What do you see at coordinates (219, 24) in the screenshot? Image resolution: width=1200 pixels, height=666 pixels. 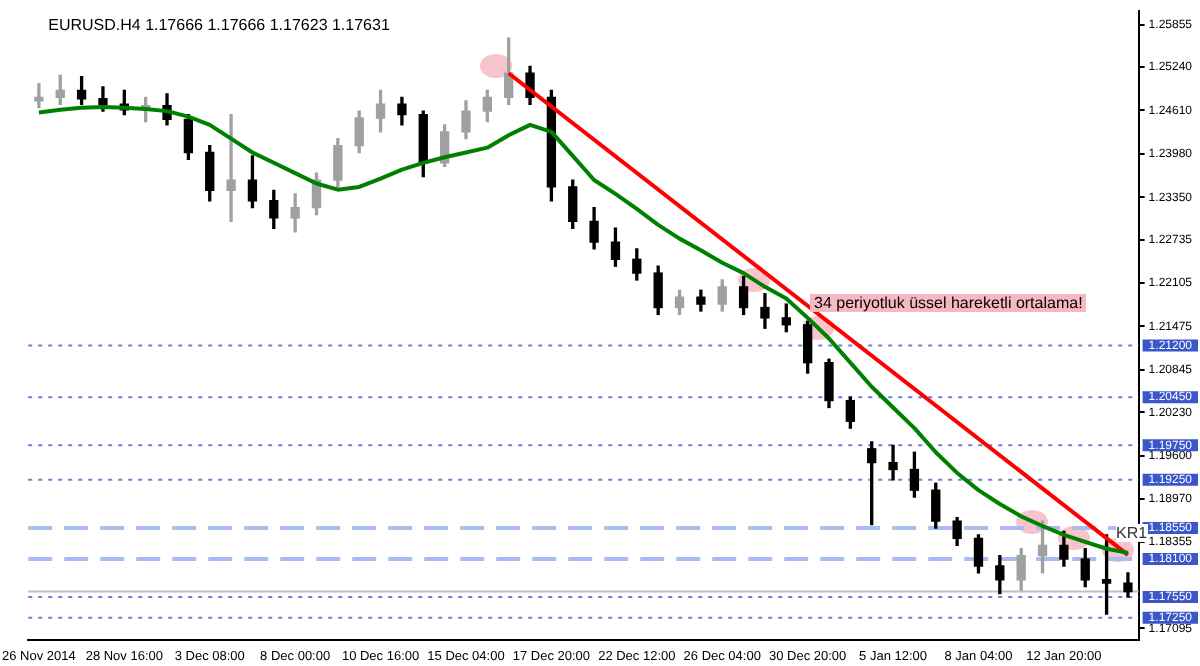 I see `chart-title: EURUSD.H4 1.17666 1.17666 1.17623 1.17631` at bounding box center [219, 24].